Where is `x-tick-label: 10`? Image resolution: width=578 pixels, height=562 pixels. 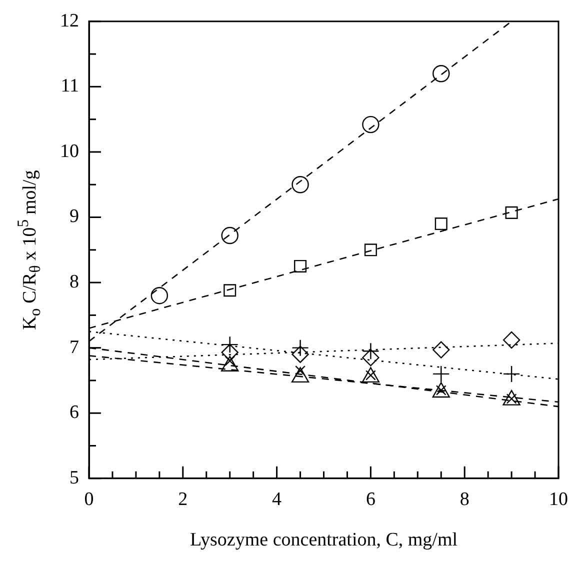
x-tick-label: 10 is located at coordinates (558, 499).